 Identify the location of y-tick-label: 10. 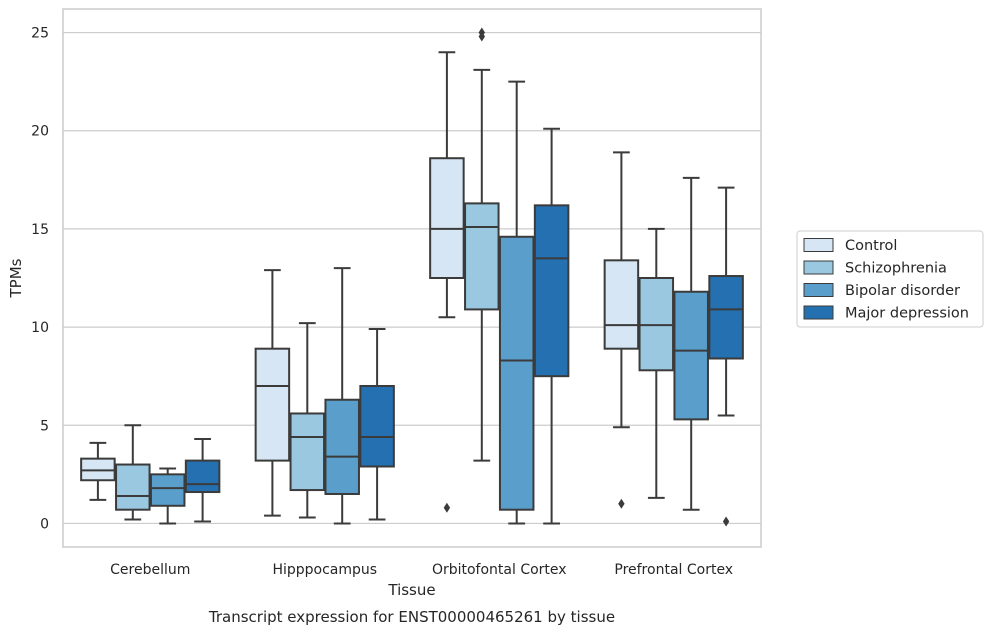
(40, 328).